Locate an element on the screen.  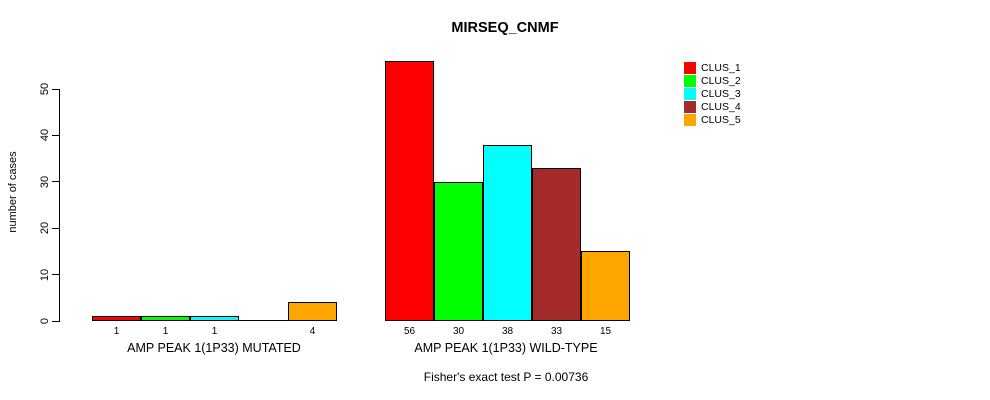
x-axis-group-label-mutated: AMP PEAK 1(1P33) MUTATED is located at coordinates (214, 348).